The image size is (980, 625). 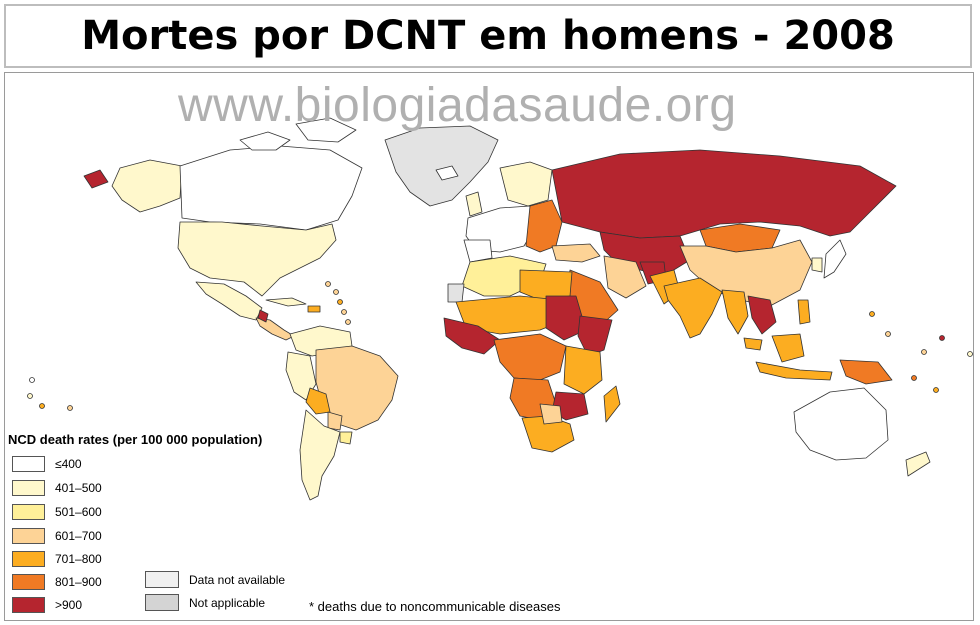 What do you see at coordinates (265, 141) in the screenshot?
I see `region-arctic-islands` at bounding box center [265, 141].